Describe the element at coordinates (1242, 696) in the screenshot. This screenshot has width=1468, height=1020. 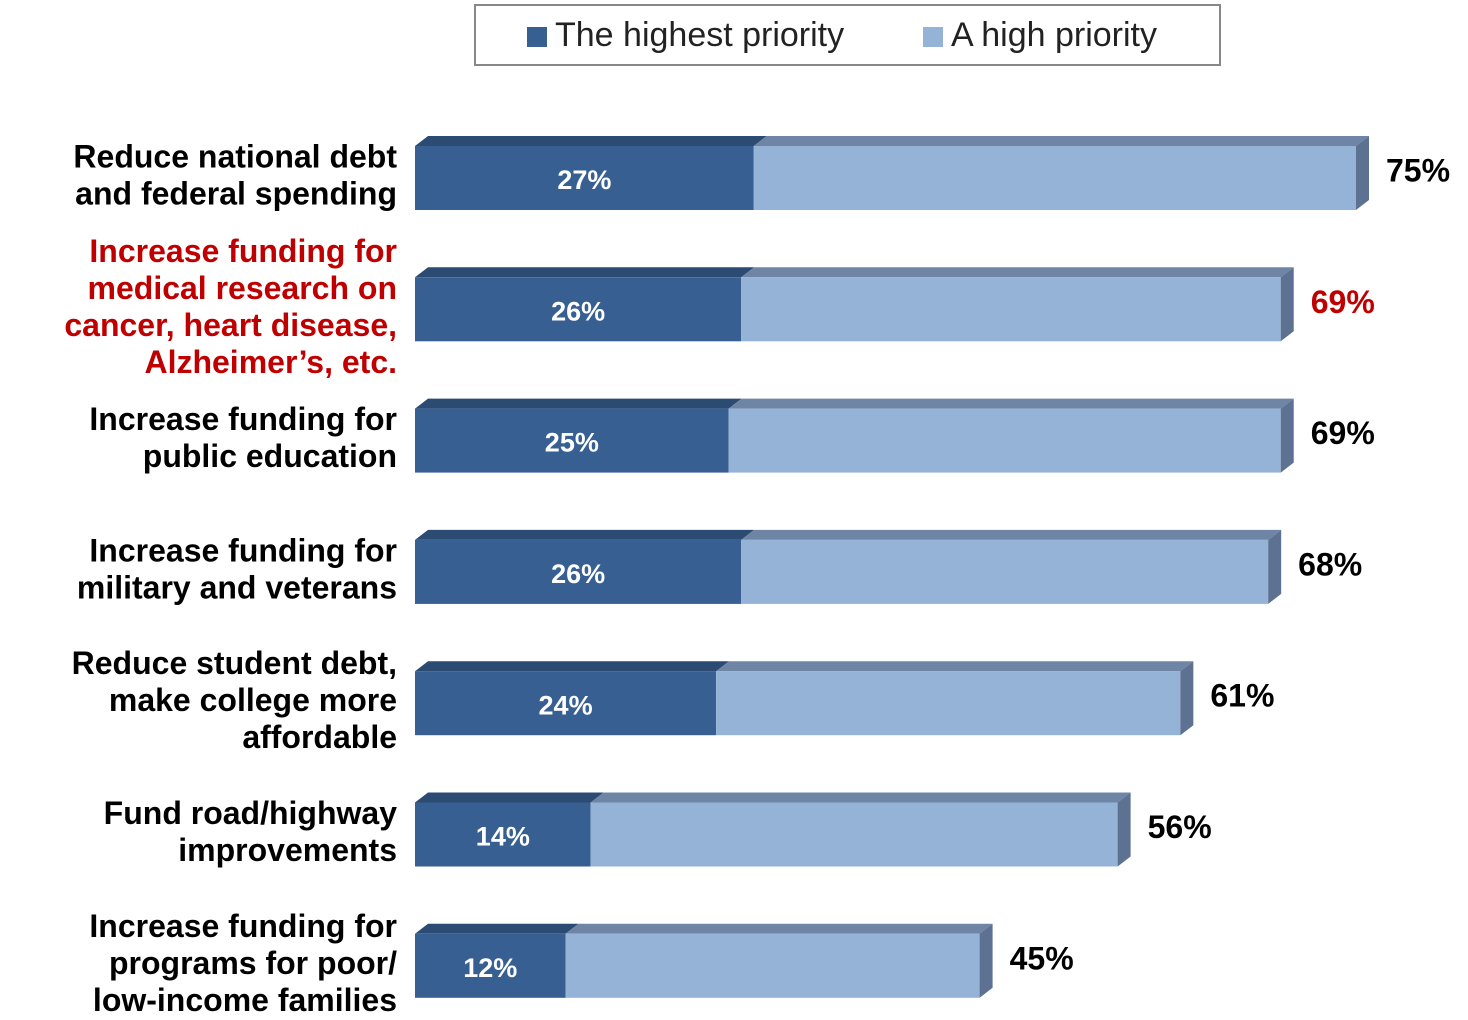
I see `total-label: 61%` at that location.